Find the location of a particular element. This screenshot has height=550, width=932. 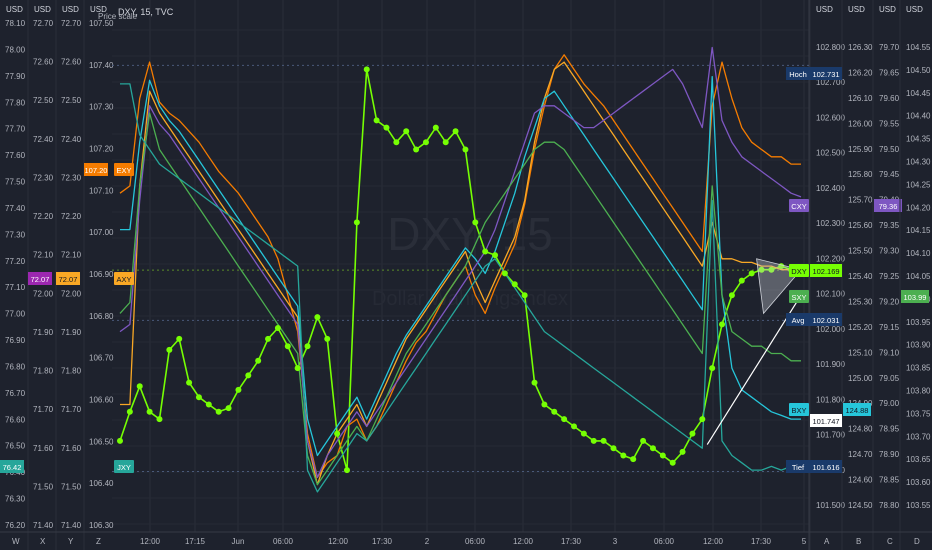

price-tag-value: 102.031 is located at coordinates (825, 320).